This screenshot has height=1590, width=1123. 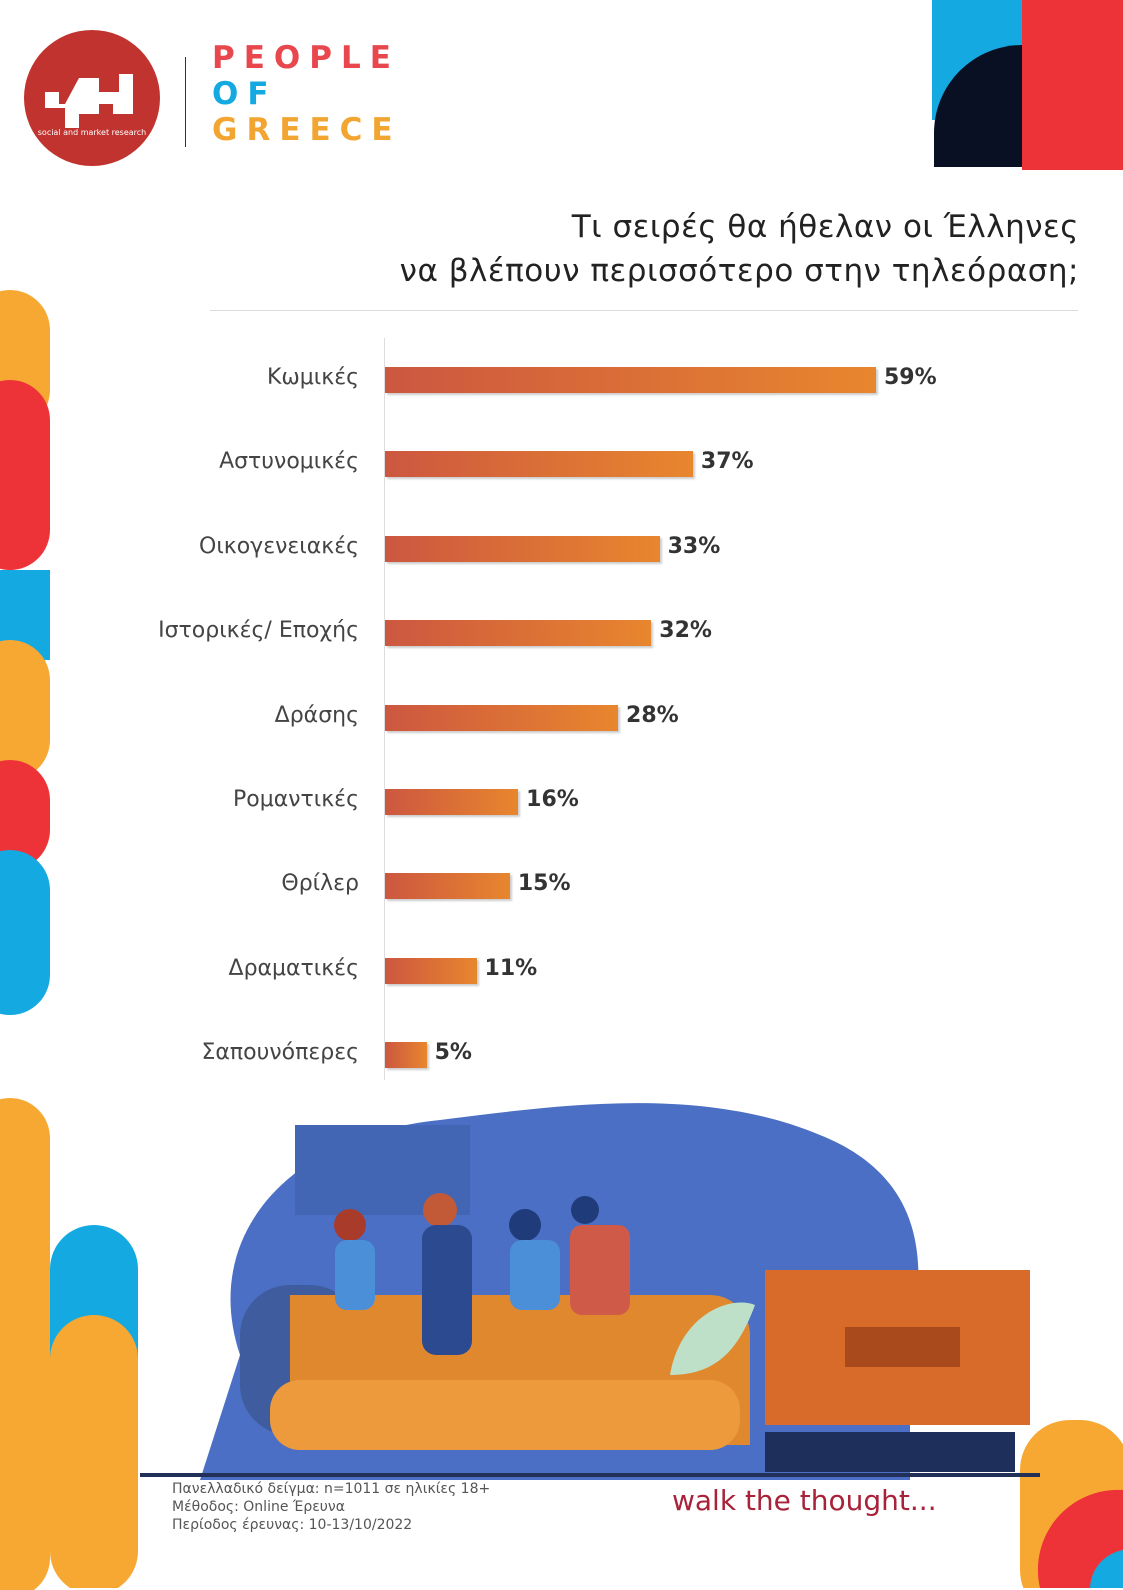 What do you see at coordinates (25, 940) in the screenshot?
I see `decorative-left-shapes` at bounding box center [25, 940].